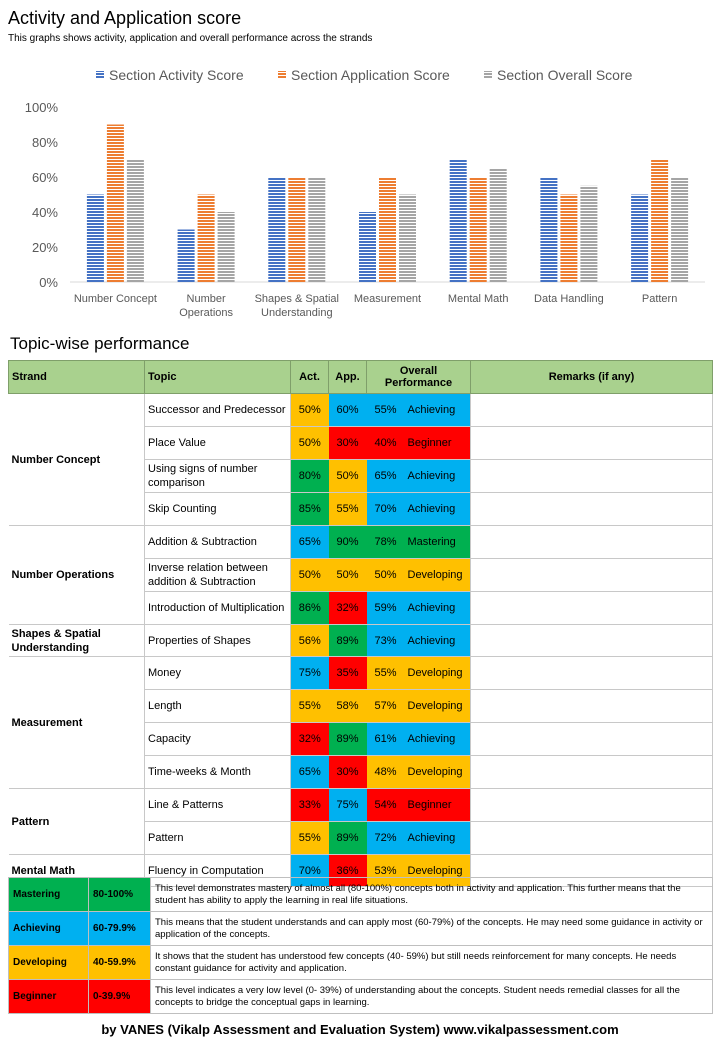  Describe the element at coordinates (385, 476) in the screenshot. I see `overall-score-cell: 65%` at that location.